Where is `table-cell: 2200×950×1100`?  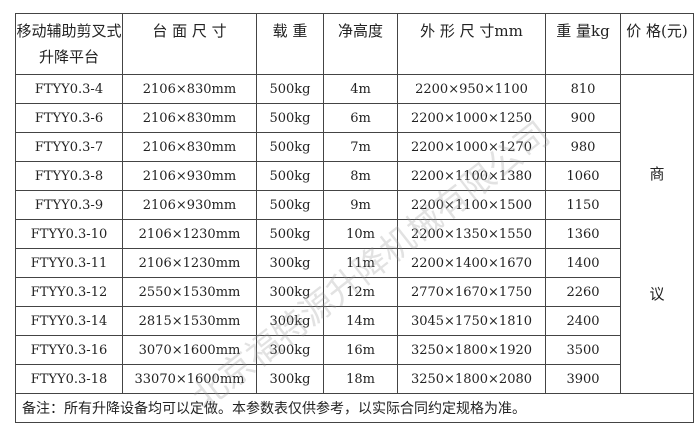 table-cell: 2200×950×1100 is located at coordinates (471, 89).